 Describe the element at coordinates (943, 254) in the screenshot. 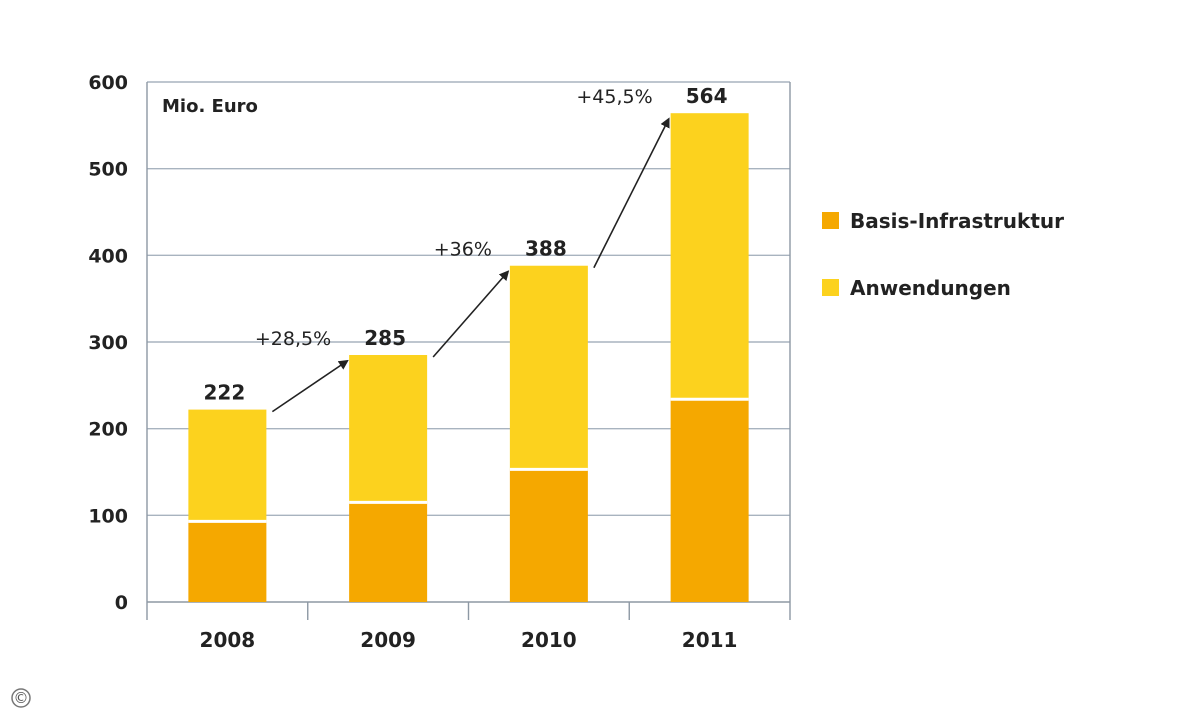

I see `legend: Basis-Infrastruktur Anwendungen` at that location.